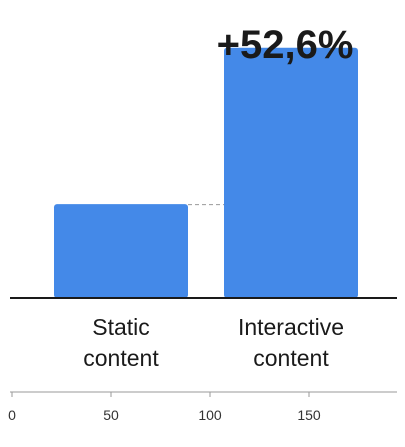  Describe the element at coordinates (285, 45) in the screenshot. I see `change-annotation: +52,6%` at that location.